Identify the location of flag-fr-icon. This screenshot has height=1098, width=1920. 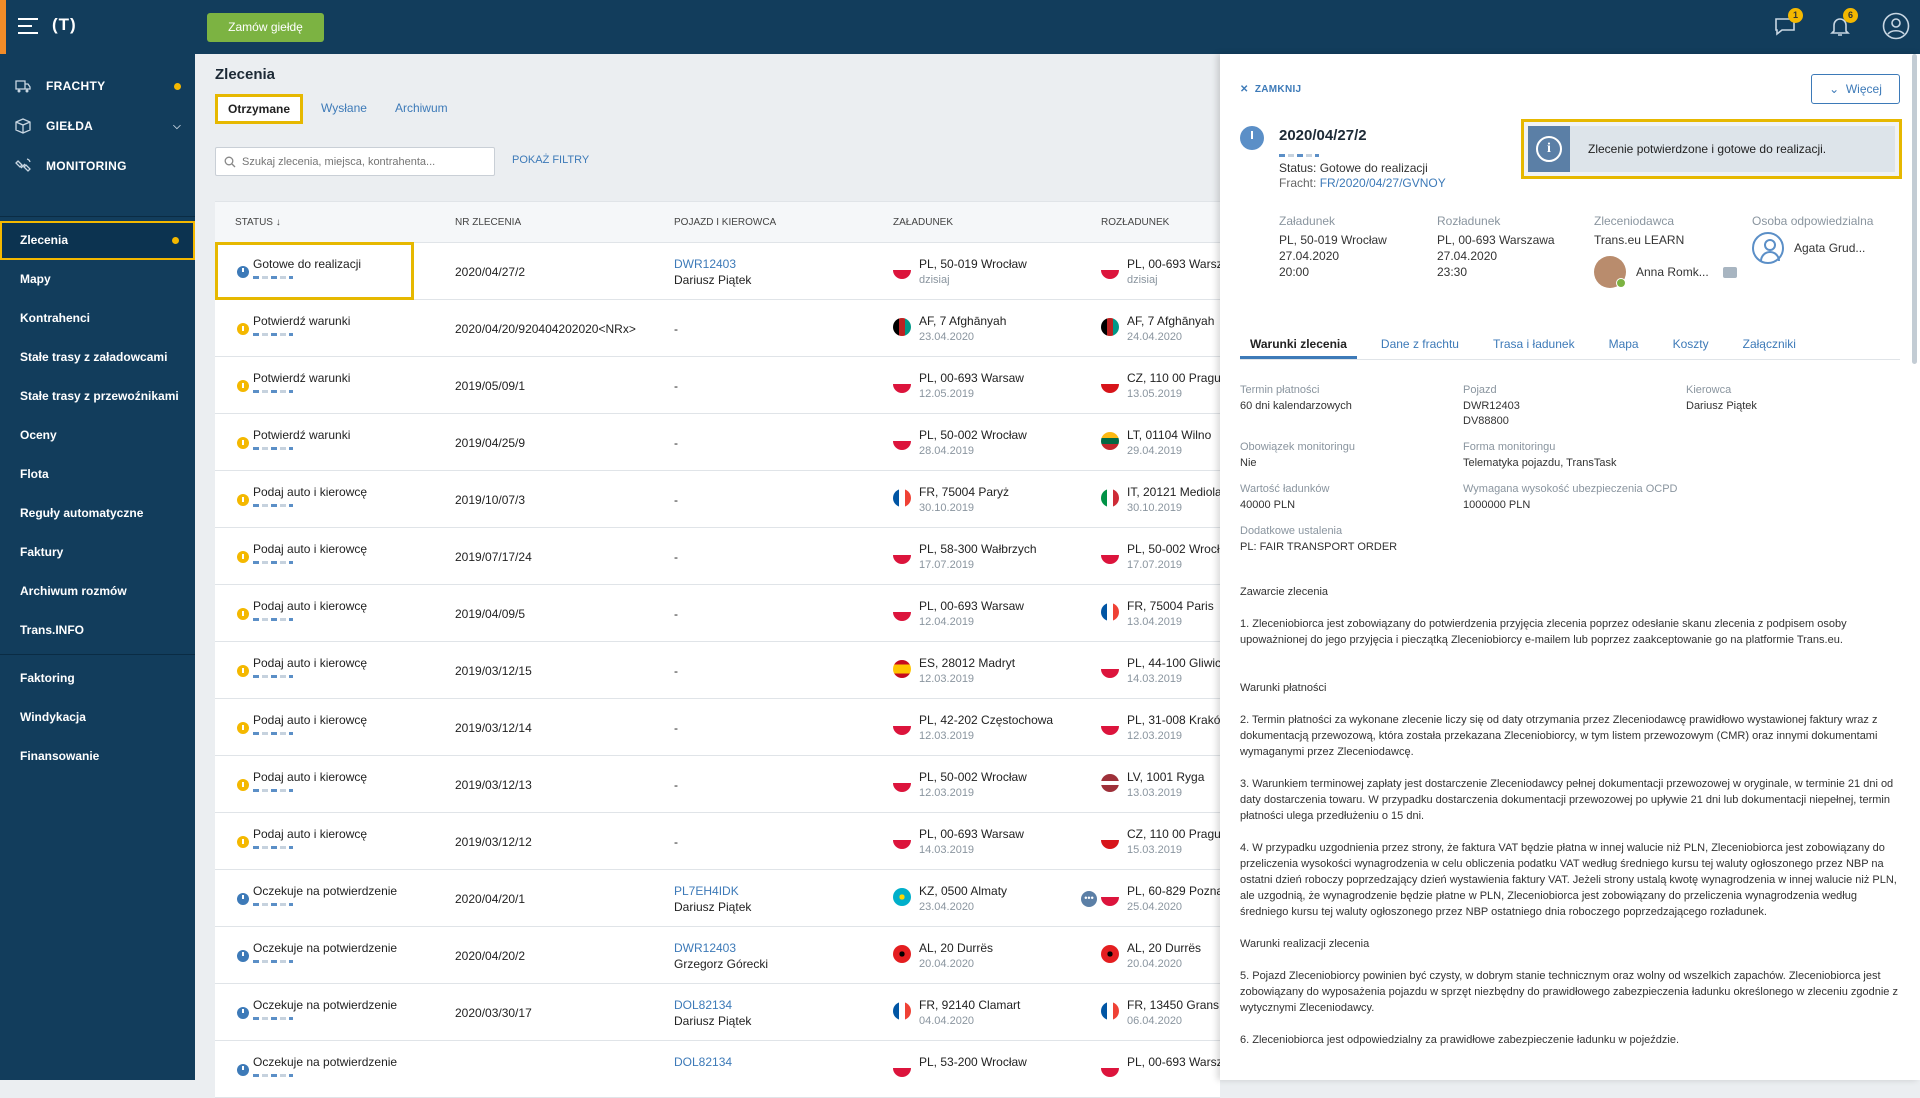
(902, 498).